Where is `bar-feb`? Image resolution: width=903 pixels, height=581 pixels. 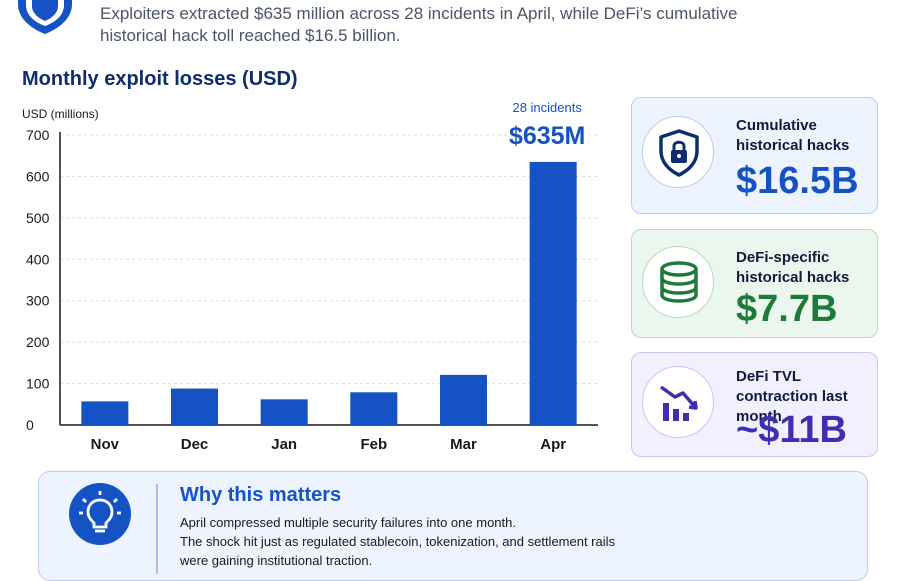
bar-feb is located at coordinates (374, 408).